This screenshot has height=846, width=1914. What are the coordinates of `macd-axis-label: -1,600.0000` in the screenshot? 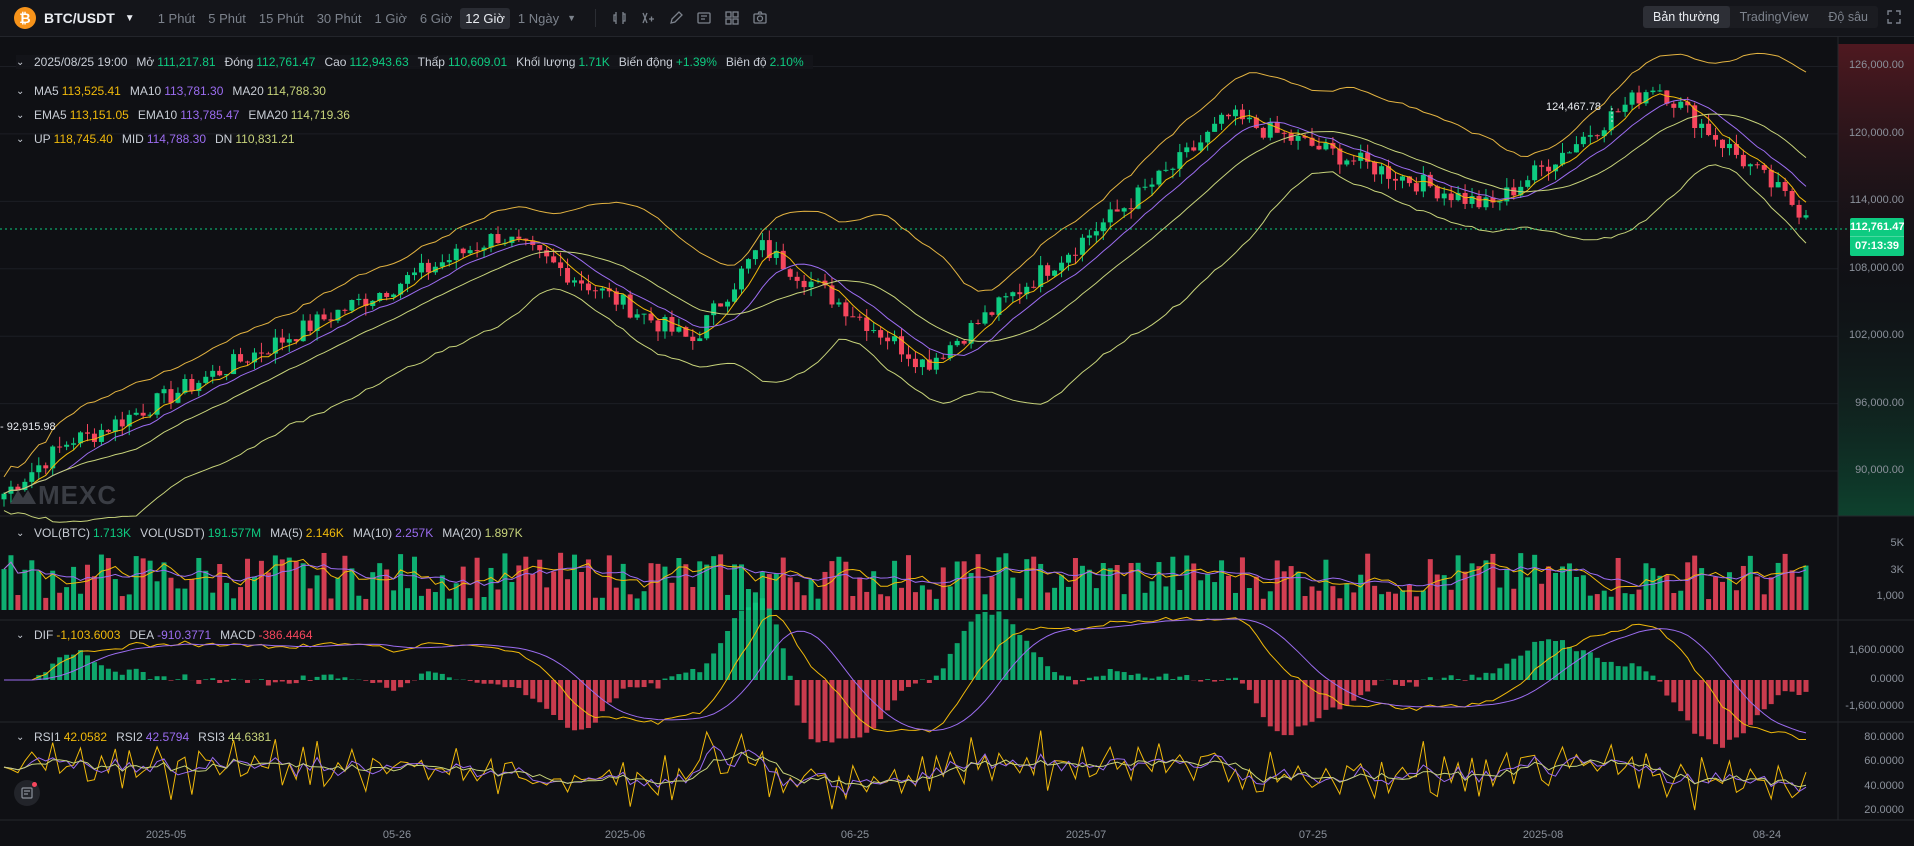 It's located at (1874, 706).